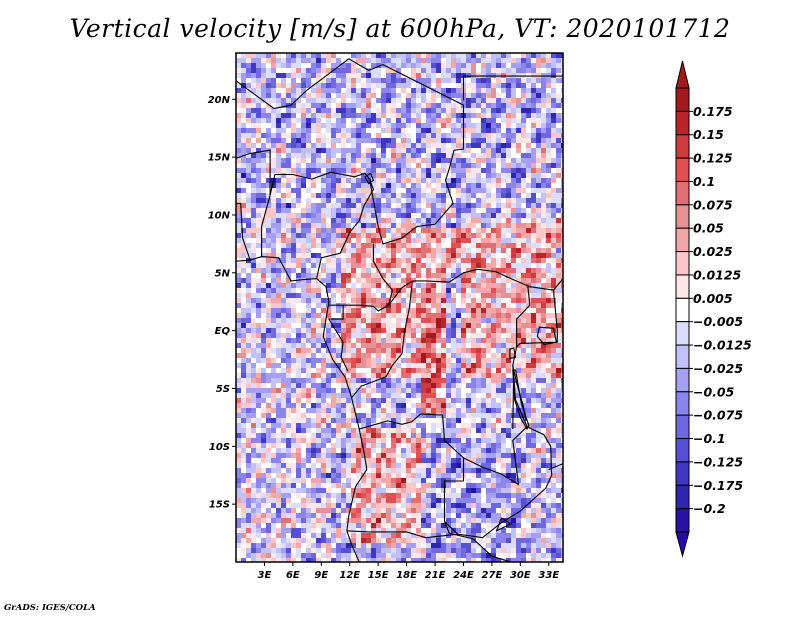 The height and width of the screenshot is (618, 800). What do you see at coordinates (219, 158) in the screenshot?
I see `y-tick-label: 15N` at bounding box center [219, 158].